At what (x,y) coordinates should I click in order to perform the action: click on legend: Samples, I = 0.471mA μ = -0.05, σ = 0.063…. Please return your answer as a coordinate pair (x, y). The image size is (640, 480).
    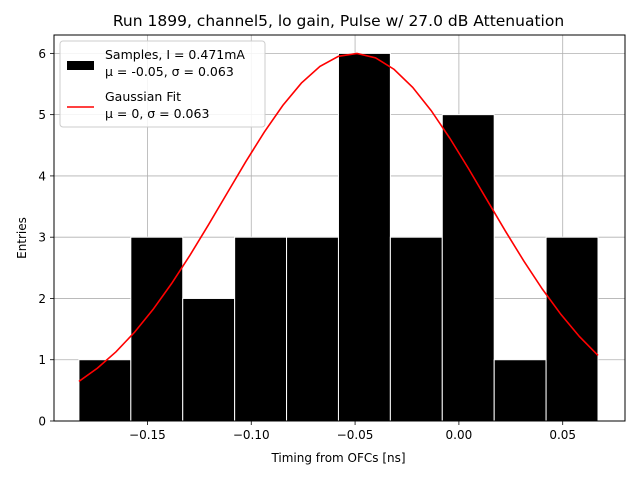
    Looking at the image, I should click on (162, 84).